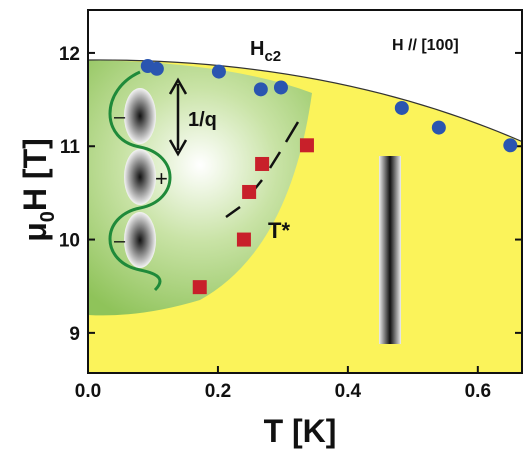  I want to click on x-tick-label: 0.2, so click(218, 391).